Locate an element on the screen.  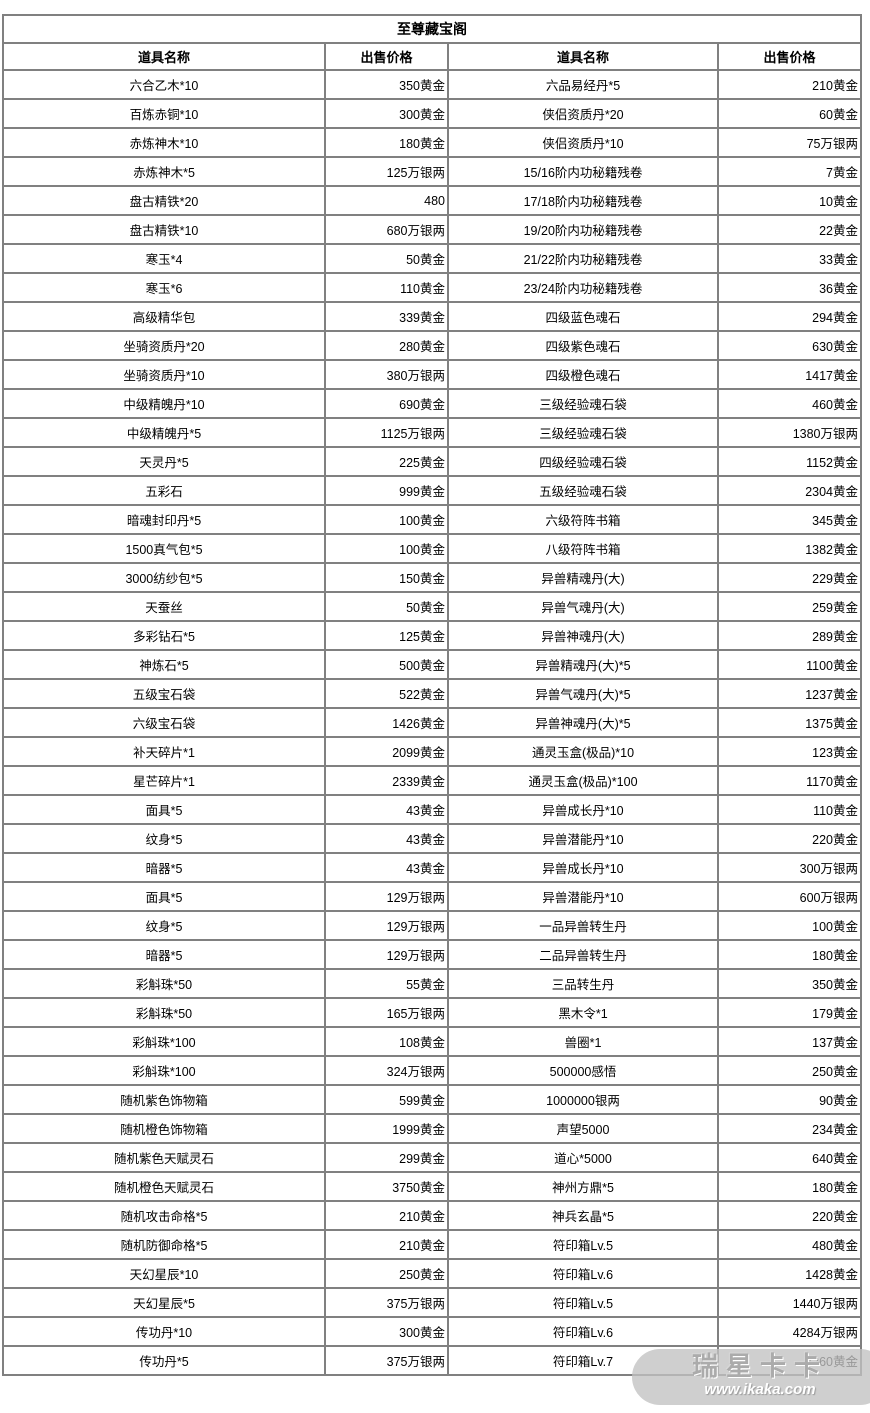
item-name-cell: 异兽神魂丹(大)*5 is located at coordinates (583, 722).